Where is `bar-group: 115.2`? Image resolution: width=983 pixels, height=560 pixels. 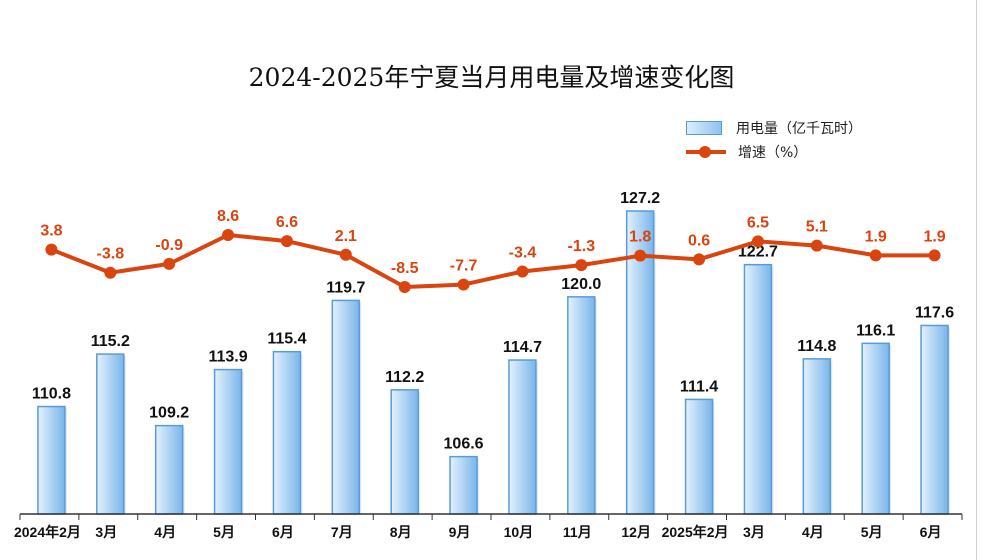 bar-group: 115.2 is located at coordinates (110, 424).